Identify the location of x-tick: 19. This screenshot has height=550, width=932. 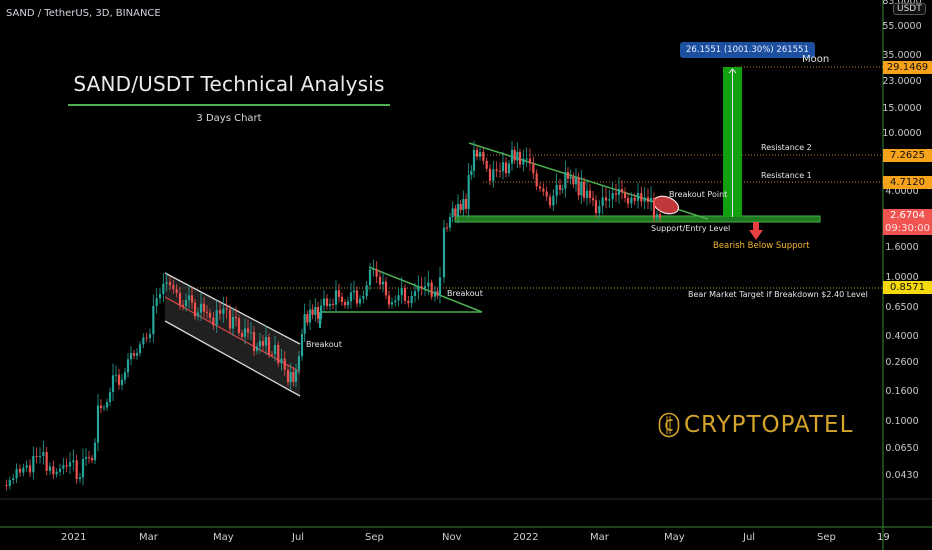
(883, 537).